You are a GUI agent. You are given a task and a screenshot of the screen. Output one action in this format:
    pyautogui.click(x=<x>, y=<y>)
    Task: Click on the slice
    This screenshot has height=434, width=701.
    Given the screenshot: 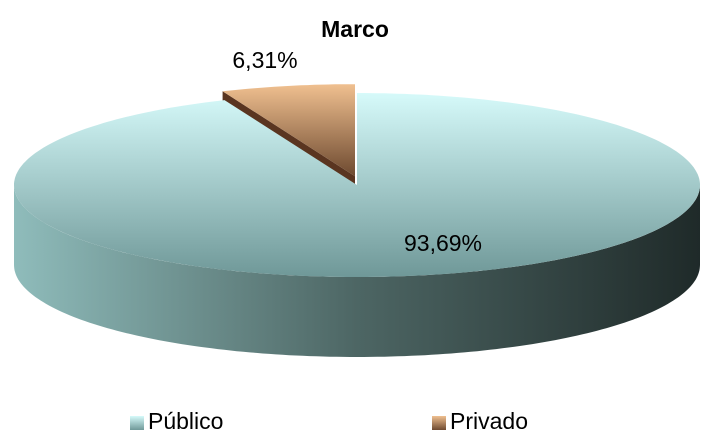 What is the action you would take?
    pyautogui.click(x=288, y=130)
    